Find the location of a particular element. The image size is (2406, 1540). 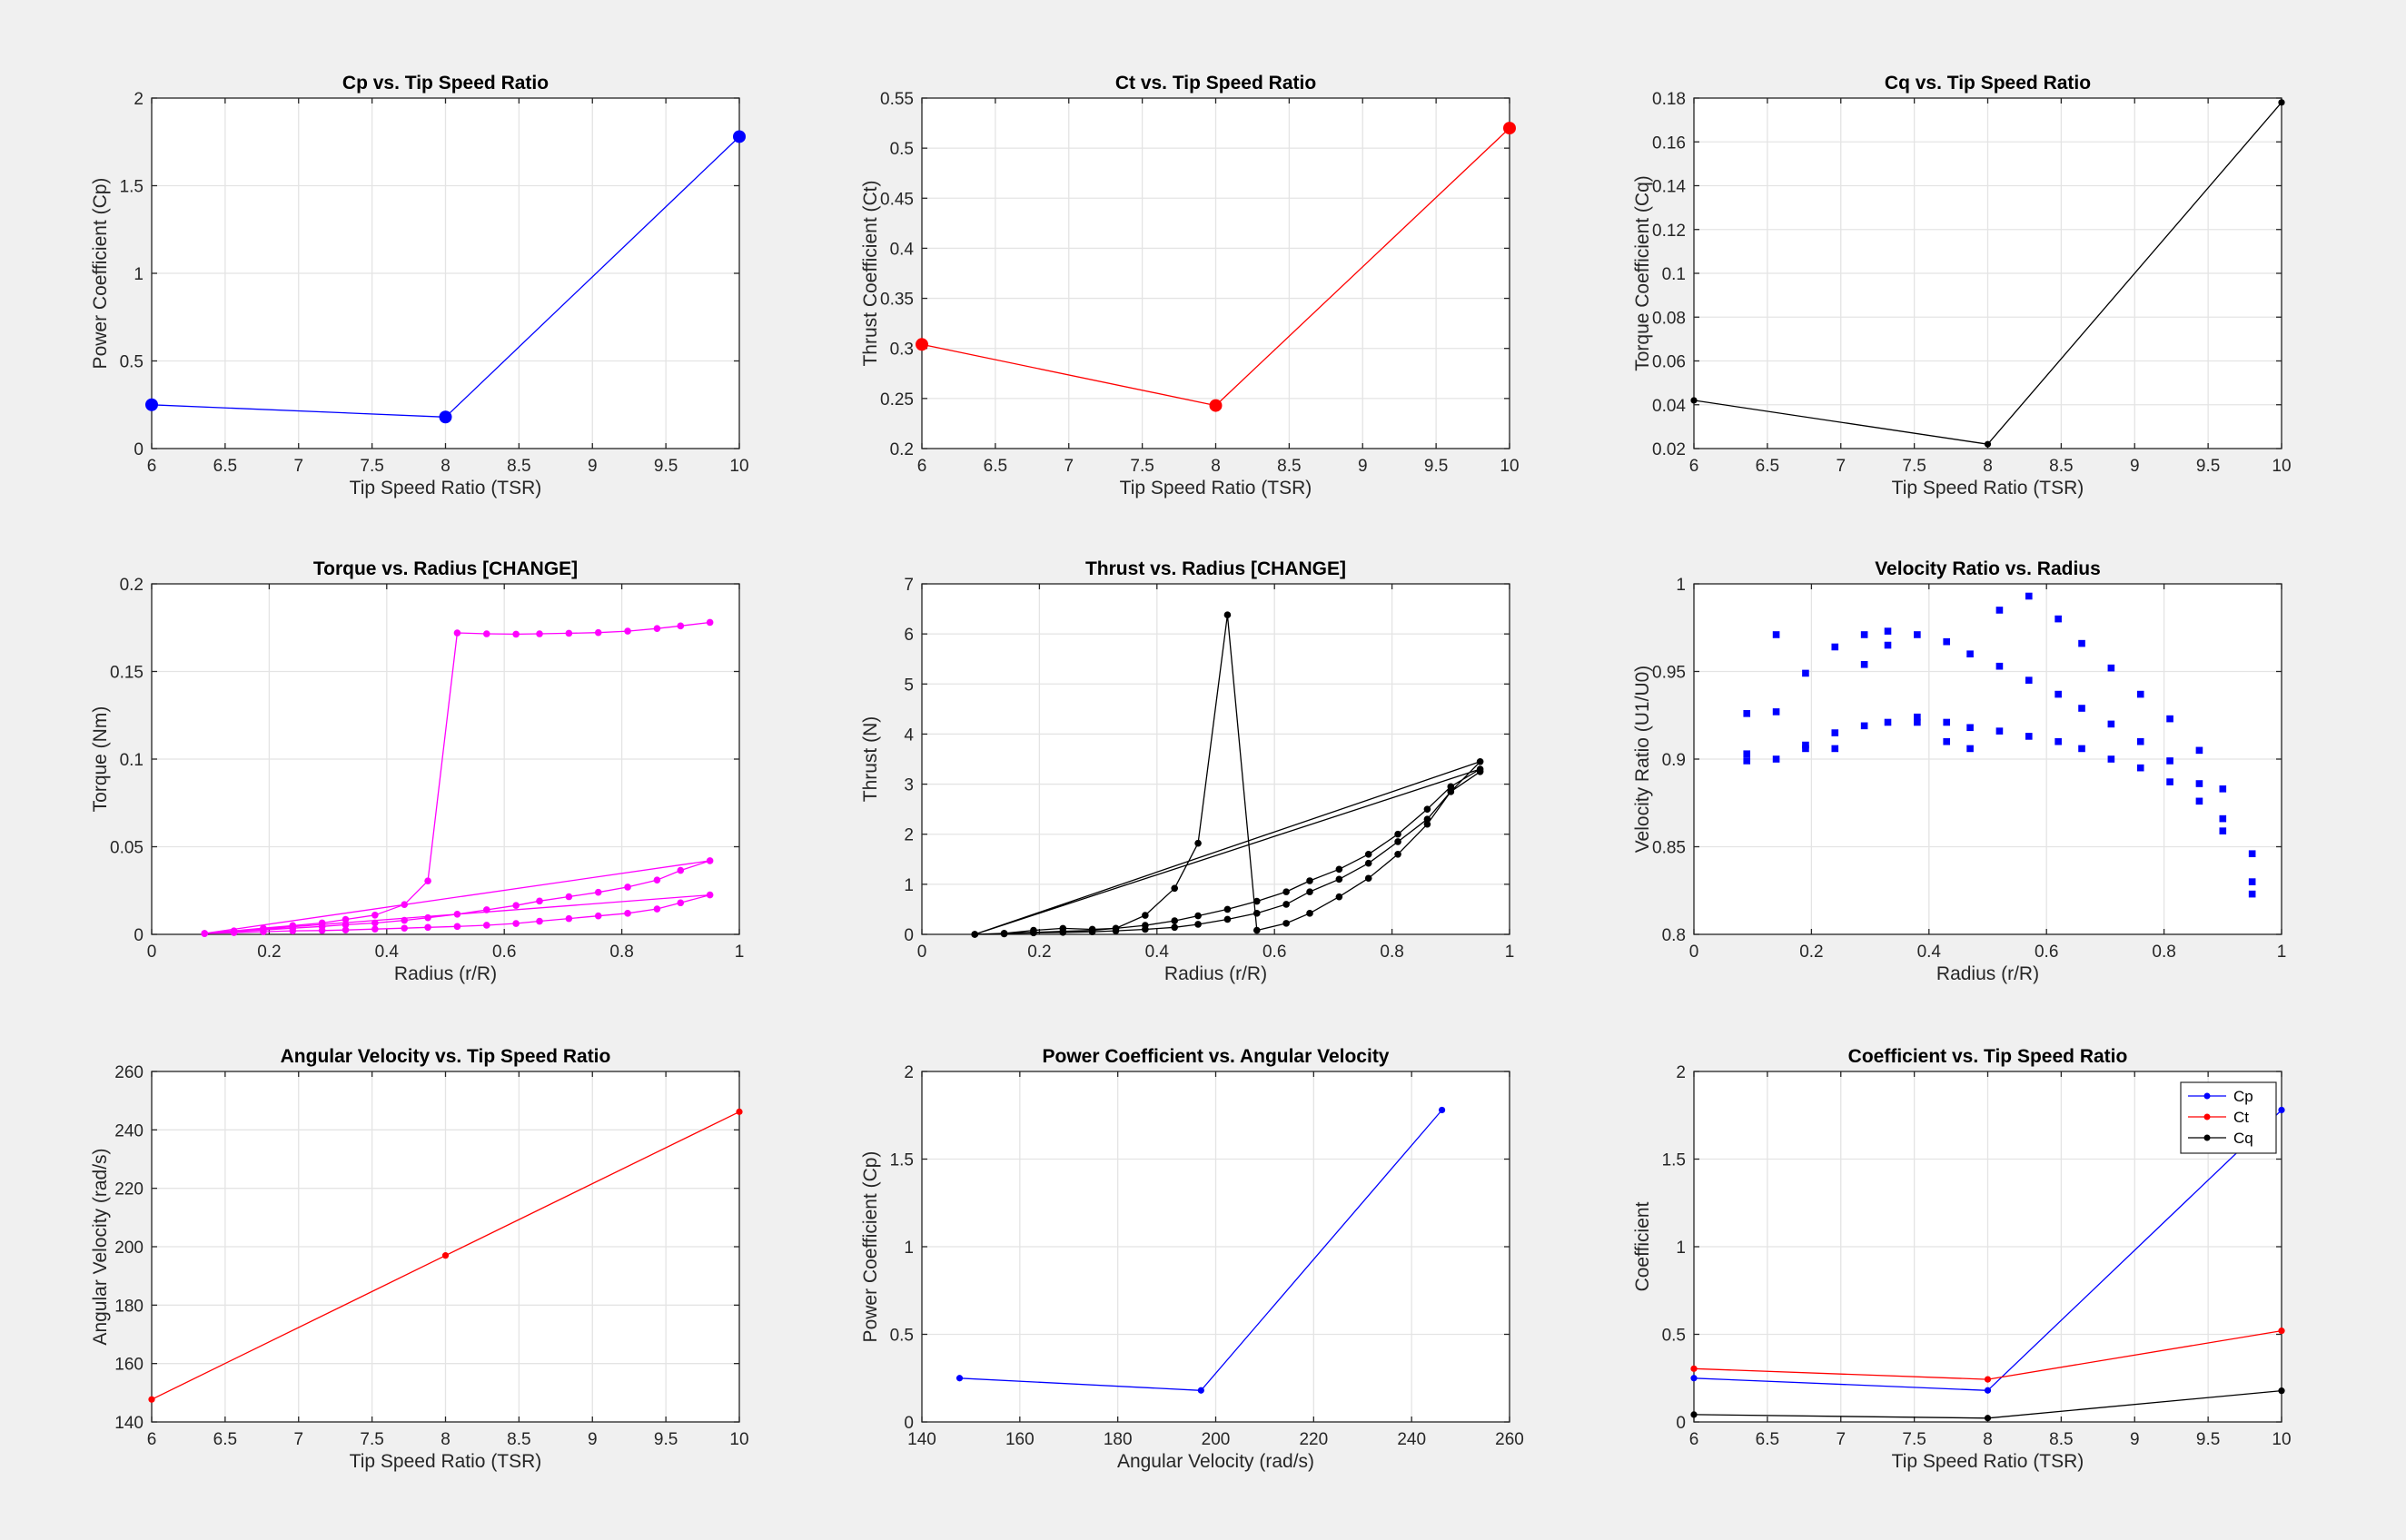

y-tick-label: 0.35 is located at coordinates (897, 300).